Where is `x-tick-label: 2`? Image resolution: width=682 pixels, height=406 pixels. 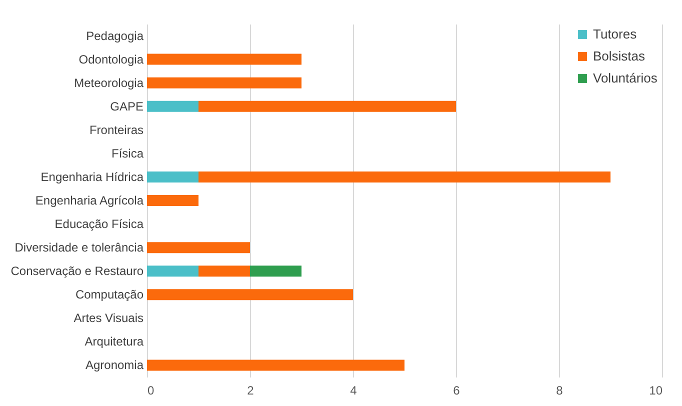 x-tick-label: 2 is located at coordinates (250, 391).